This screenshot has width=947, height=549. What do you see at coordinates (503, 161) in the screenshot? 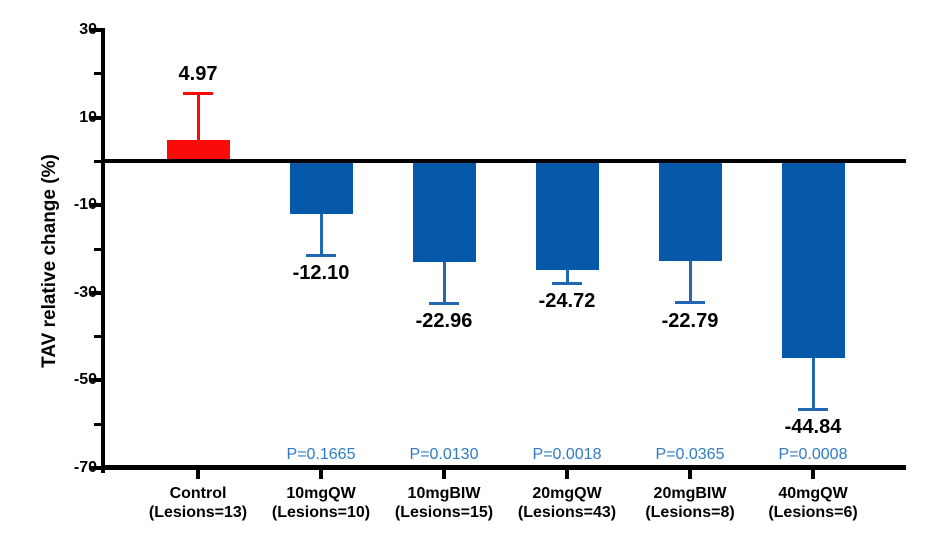
I see `zero-line` at bounding box center [503, 161].